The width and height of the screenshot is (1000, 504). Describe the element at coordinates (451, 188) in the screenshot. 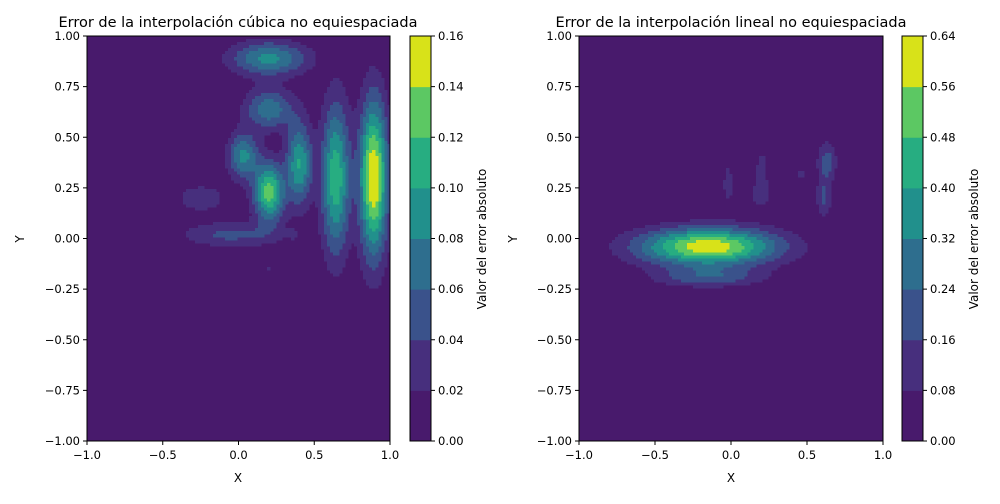

I see `colorbar-tick-label: 0.10` at that location.